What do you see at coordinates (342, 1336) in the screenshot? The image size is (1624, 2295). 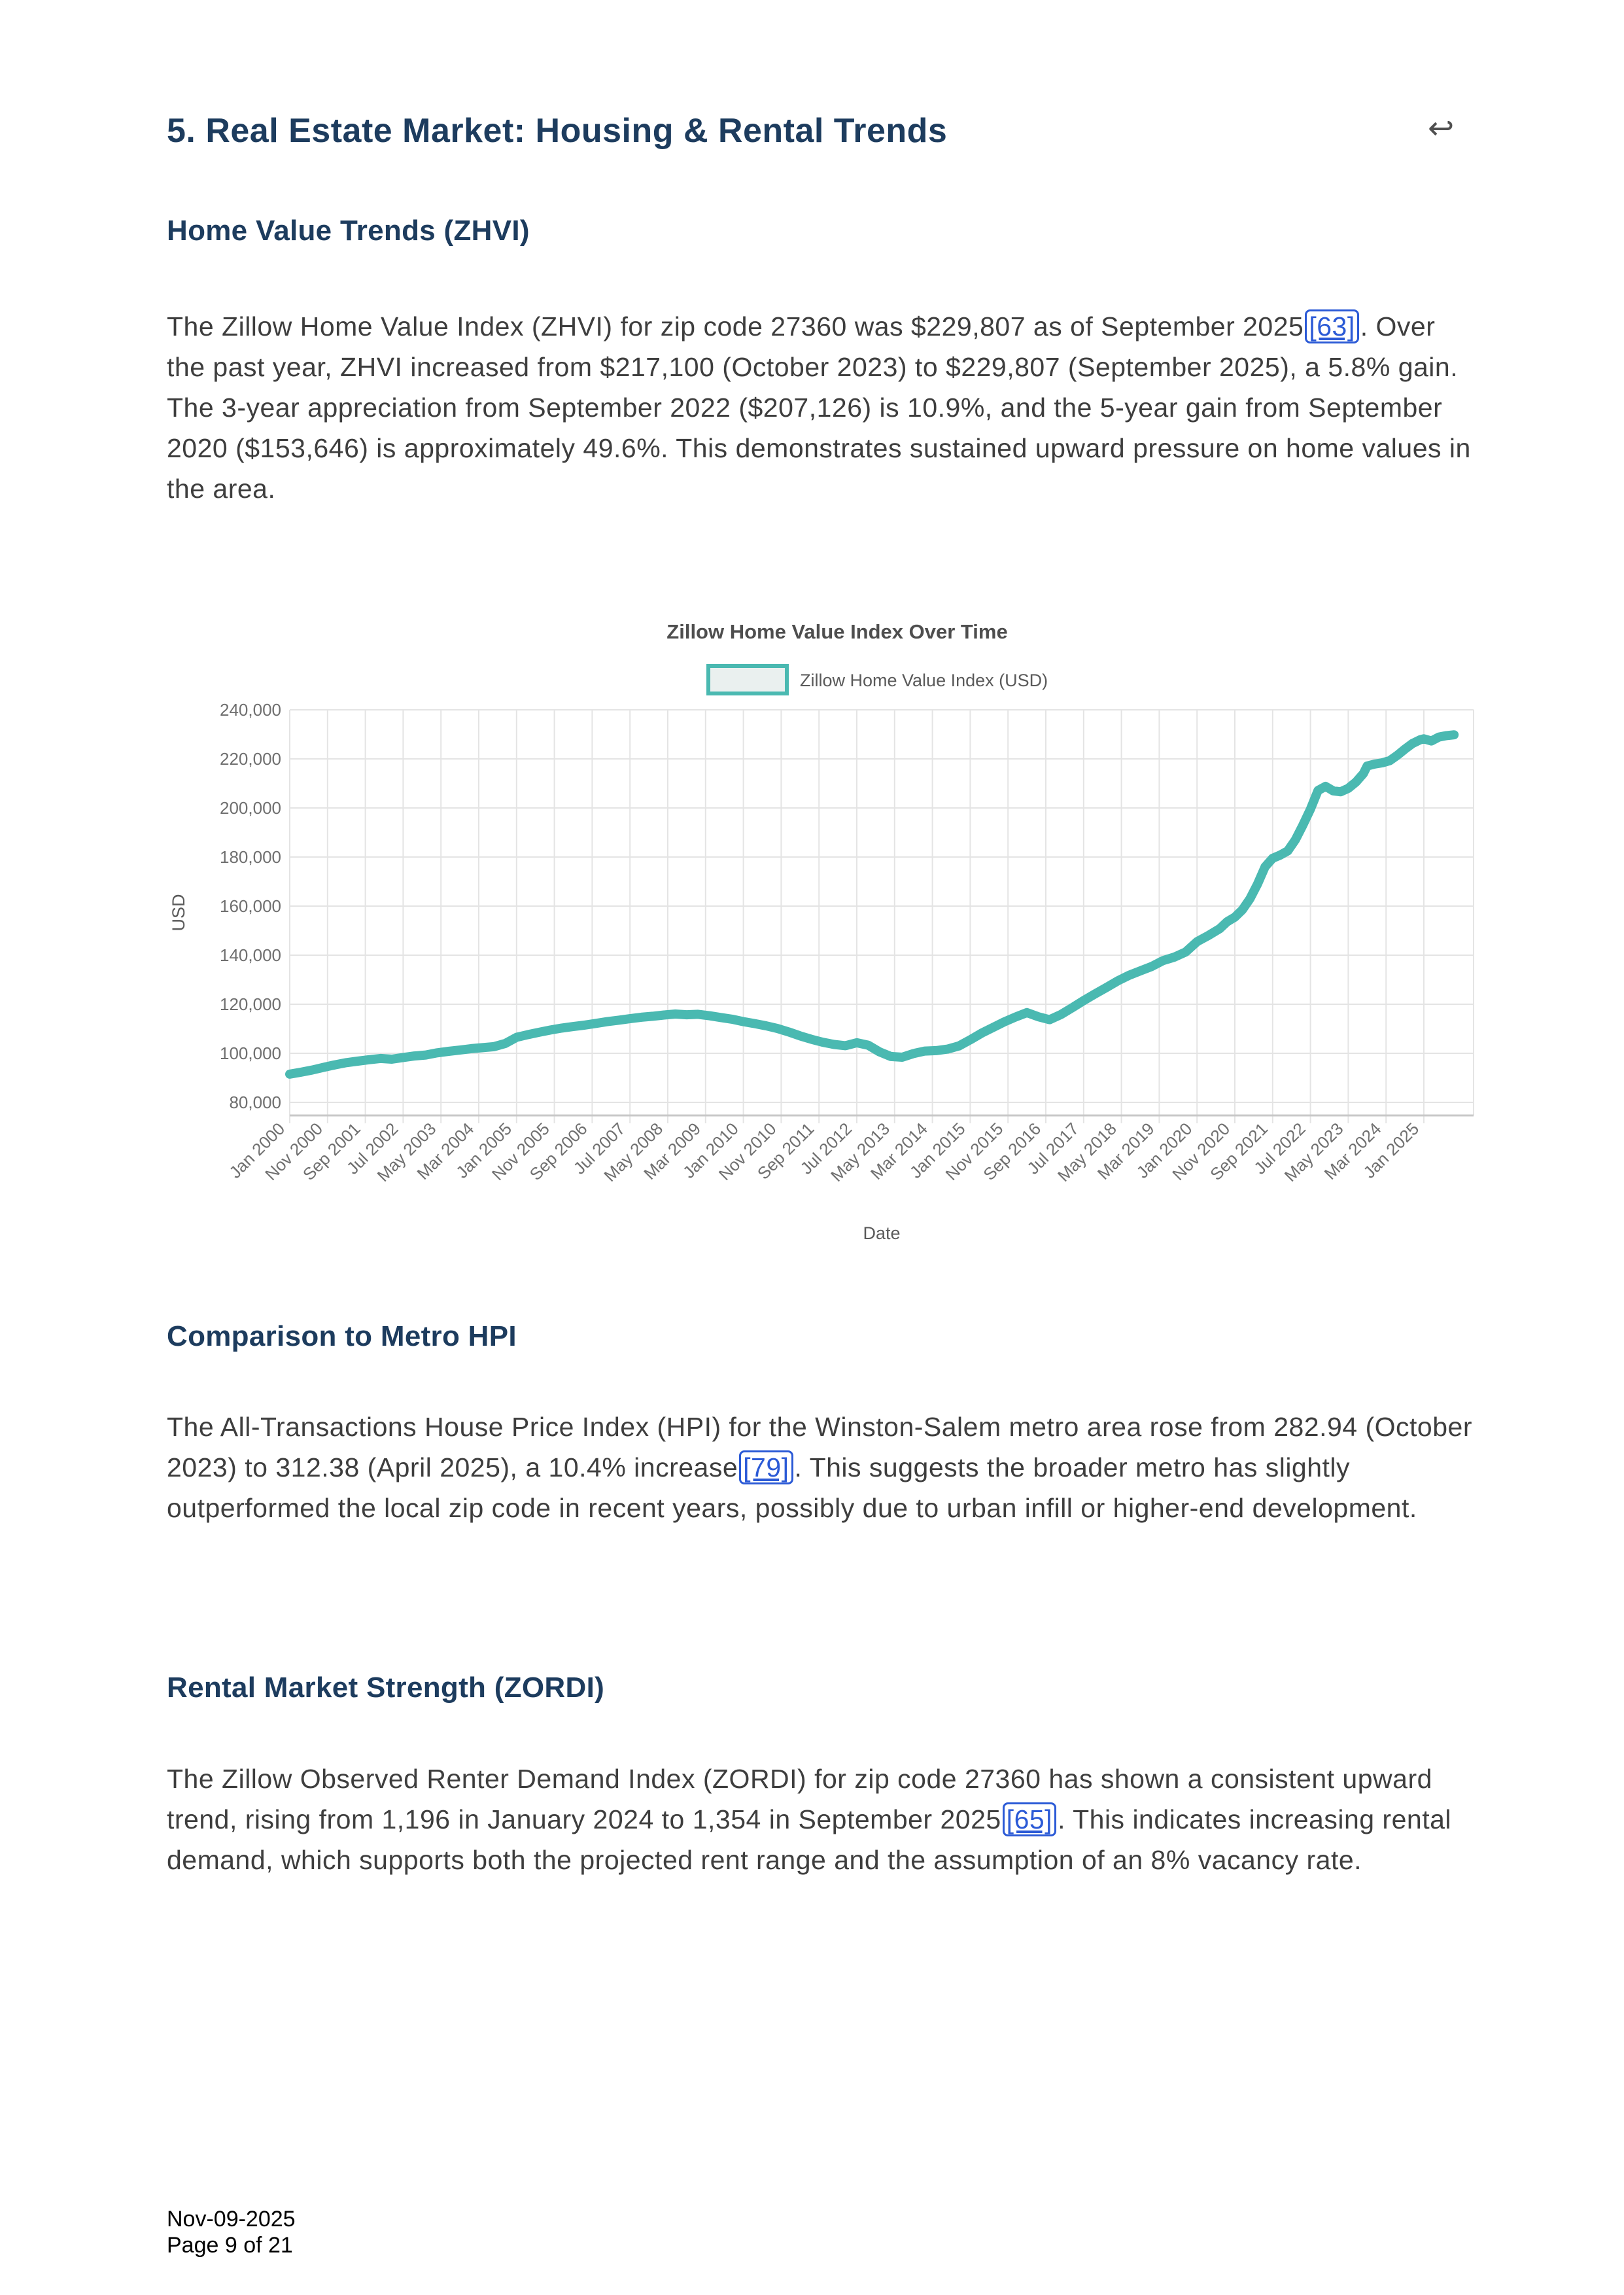 I see `section-heading-hpi: Comparison to Metro HPI` at bounding box center [342, 1336].